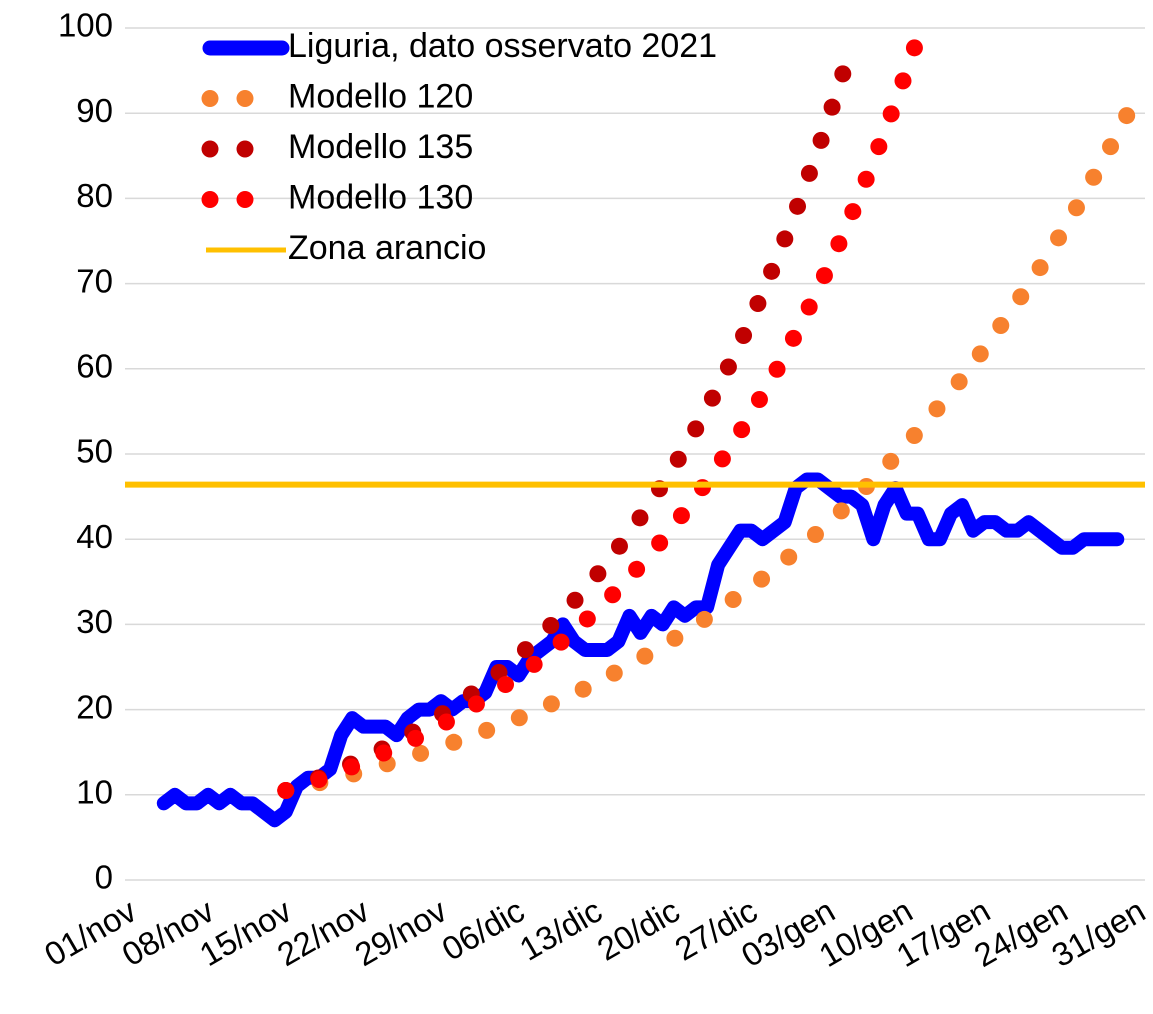 Image resolution: width=1153 pixels, height=1014 pixels. What do you see at coordinates (94, 621) in the screenshot?
I see `y-tick-label: 30` at bounding box center [94, 621].